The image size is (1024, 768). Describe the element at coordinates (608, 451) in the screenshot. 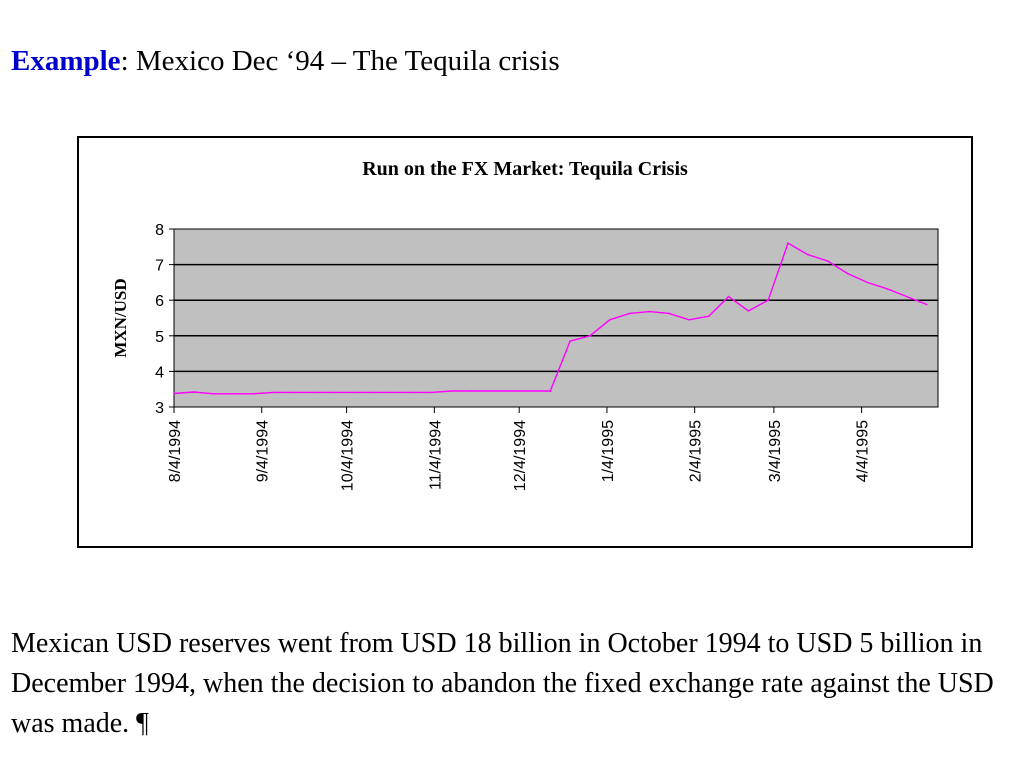

I see `x-tick-label: 1/4/1995` at that location.